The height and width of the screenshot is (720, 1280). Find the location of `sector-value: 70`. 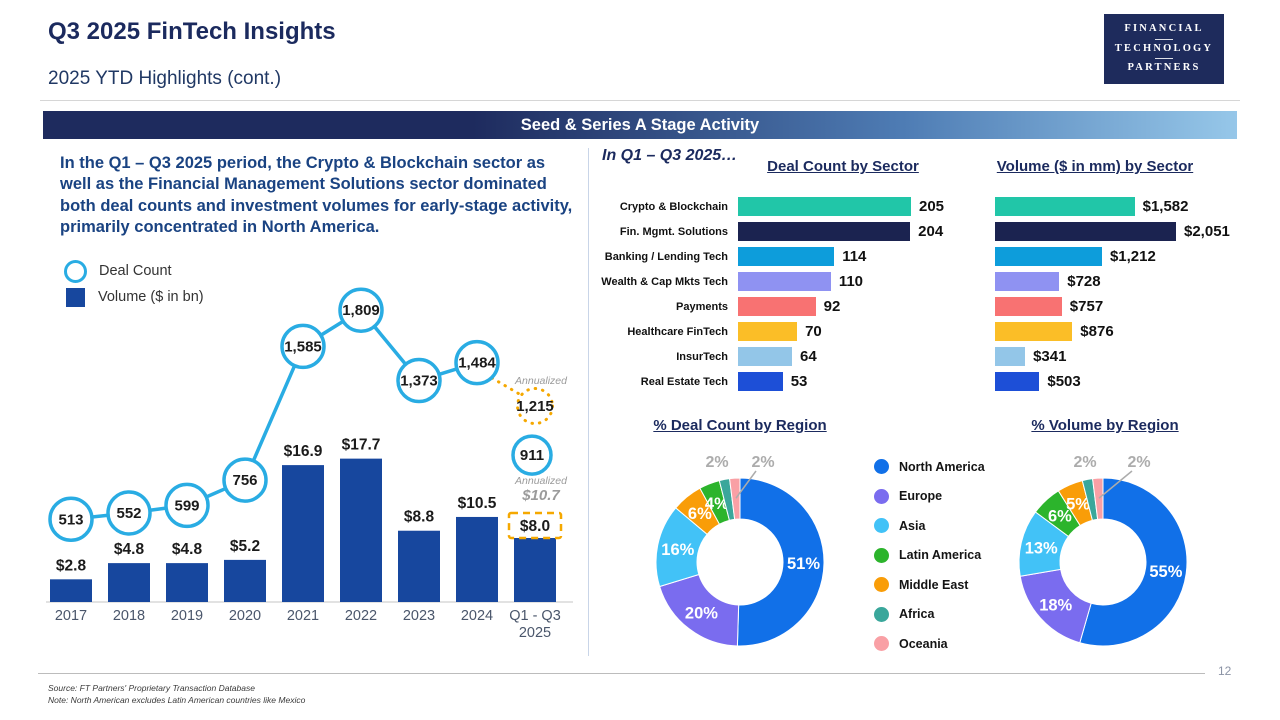

sector-value: 70 is located at coordinates (813, 331).